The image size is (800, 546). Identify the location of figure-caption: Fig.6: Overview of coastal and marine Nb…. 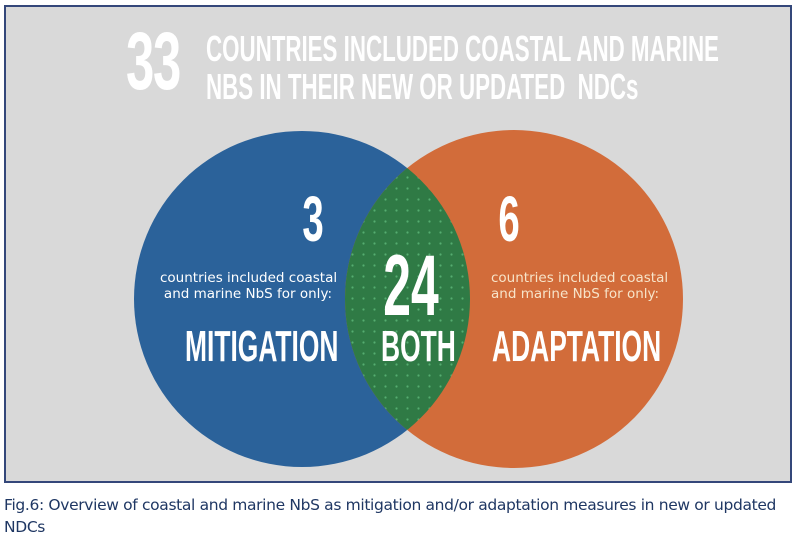
(390, 516).